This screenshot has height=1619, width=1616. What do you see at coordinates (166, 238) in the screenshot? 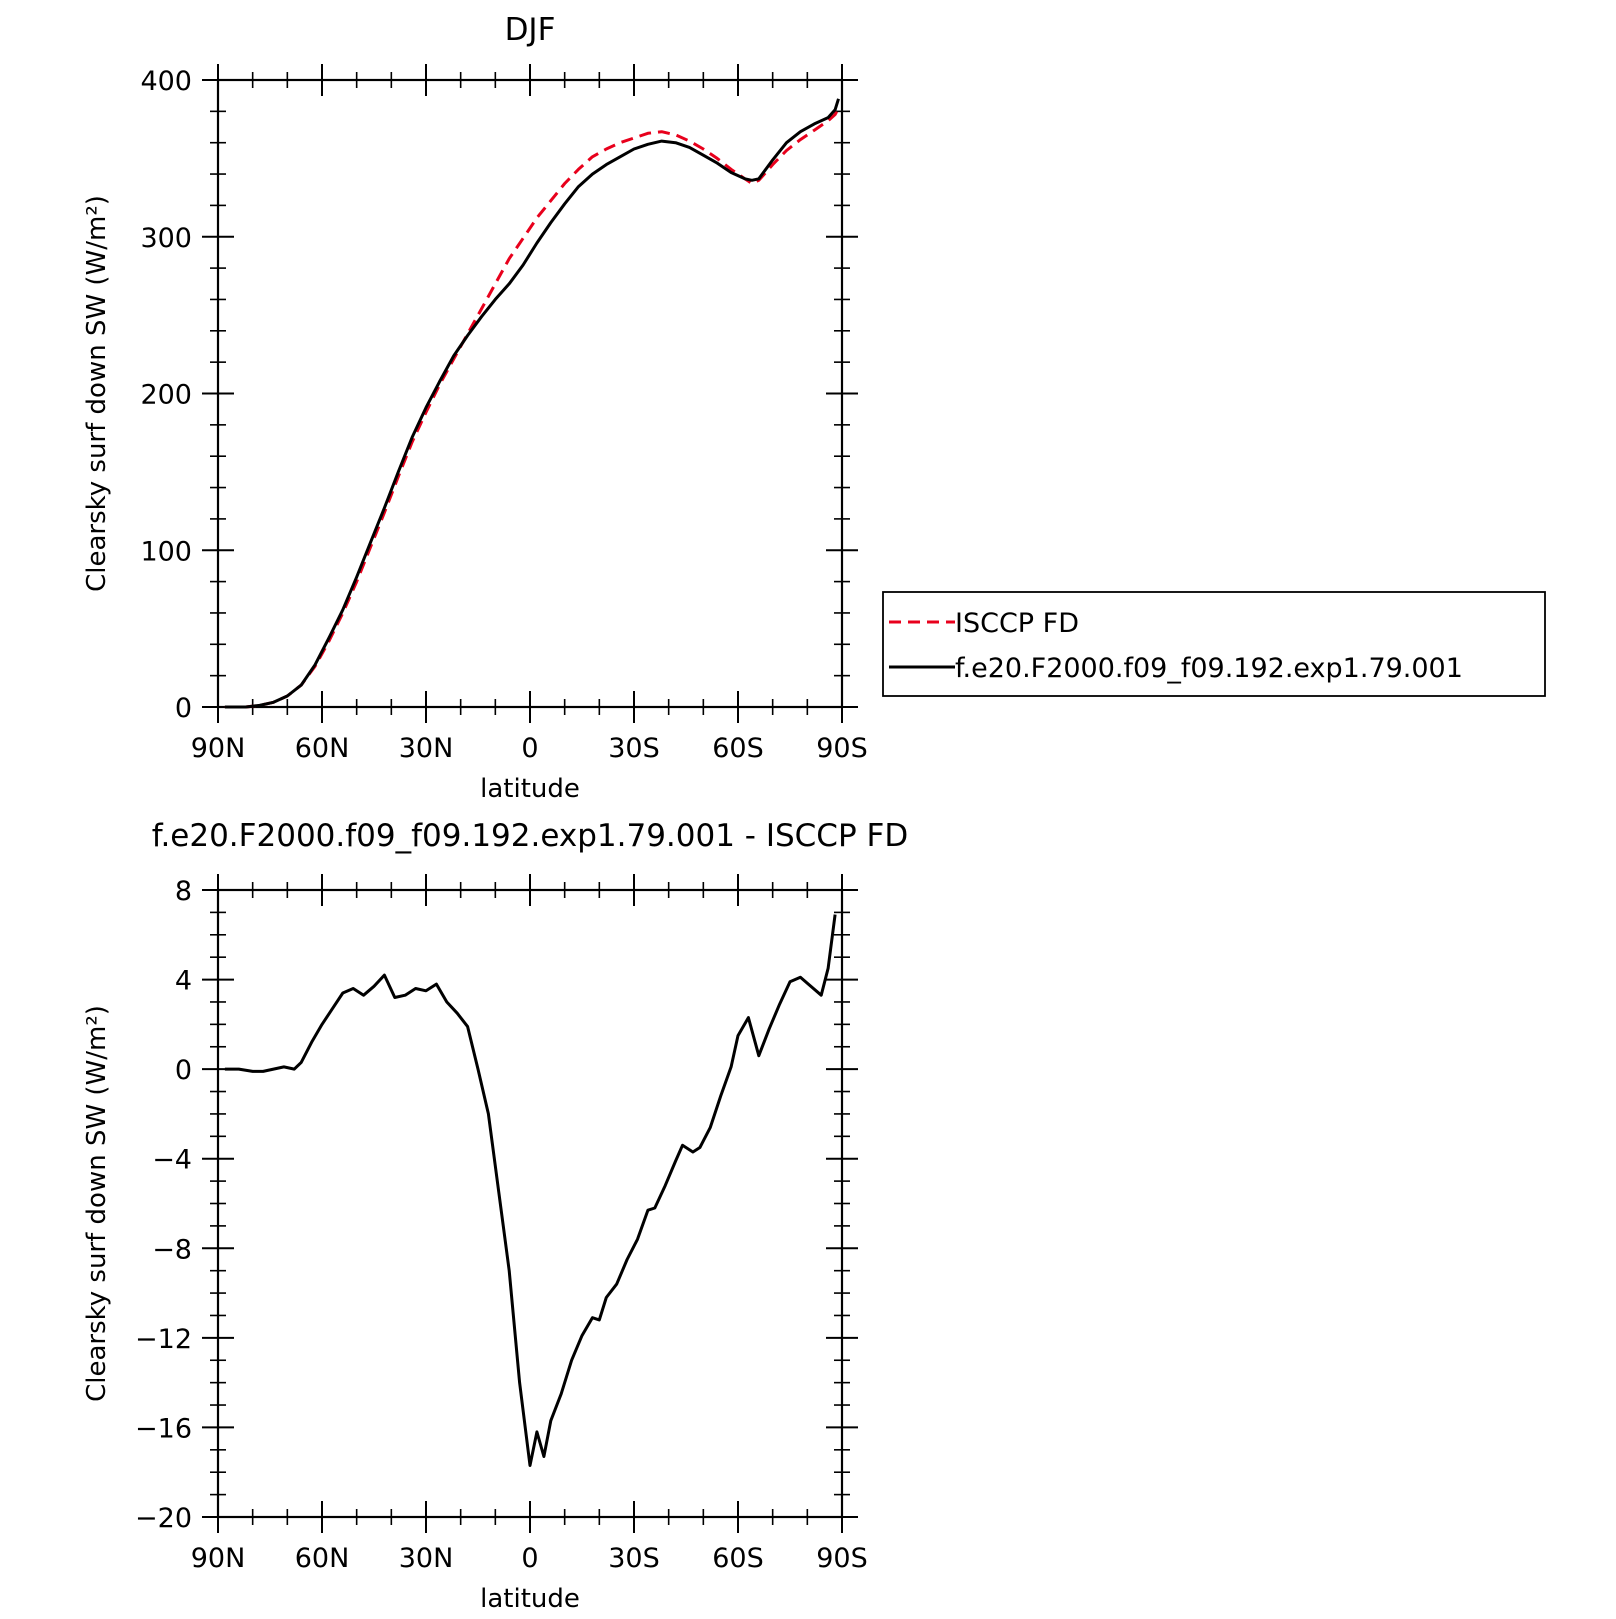
I see `y-tick-label: 300` at bounding box center [166, 238].